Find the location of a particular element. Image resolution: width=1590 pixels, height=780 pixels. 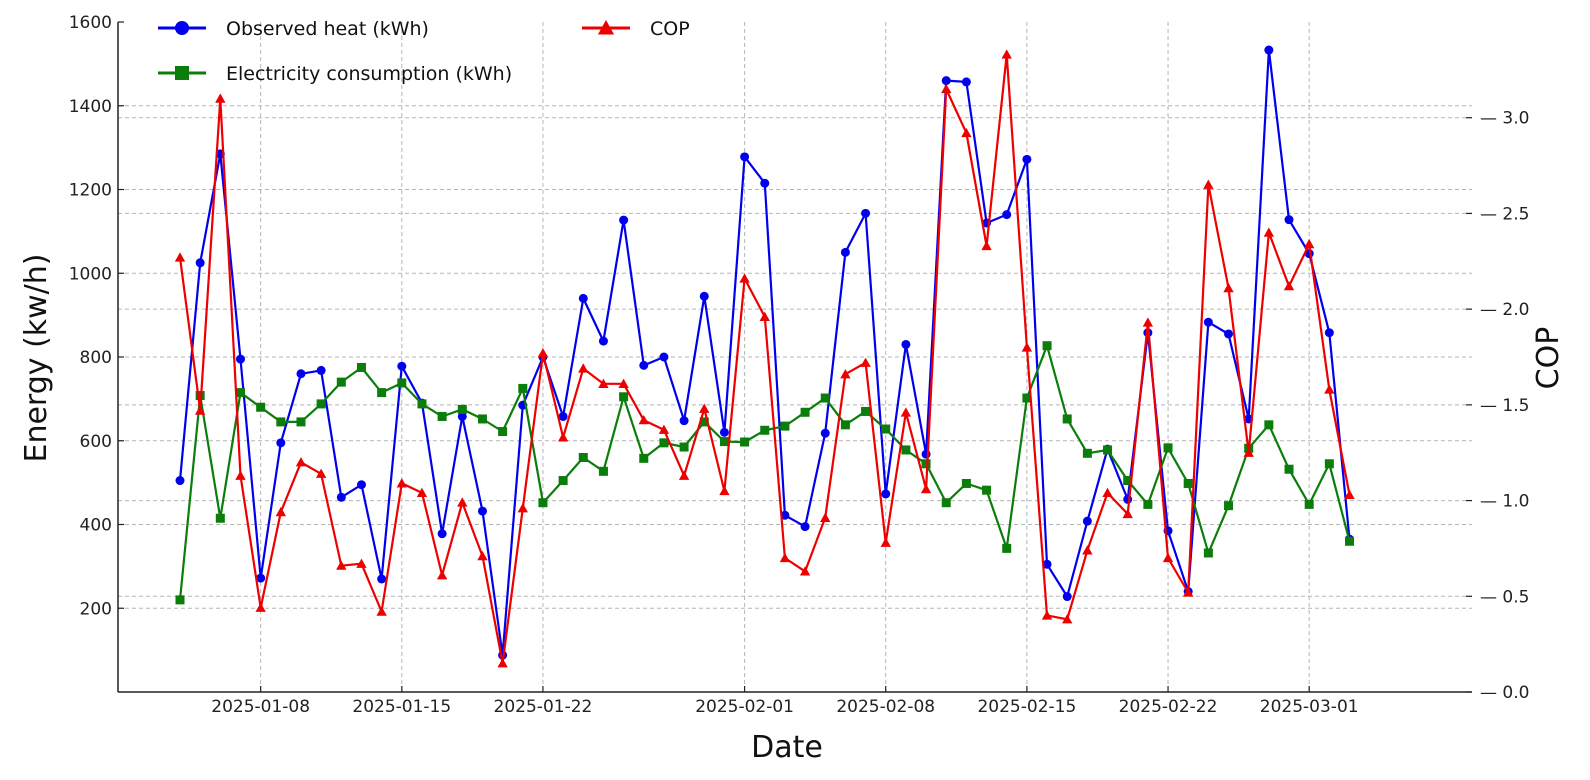

y-tick-label: 800 is located at coordinates (96, 358).